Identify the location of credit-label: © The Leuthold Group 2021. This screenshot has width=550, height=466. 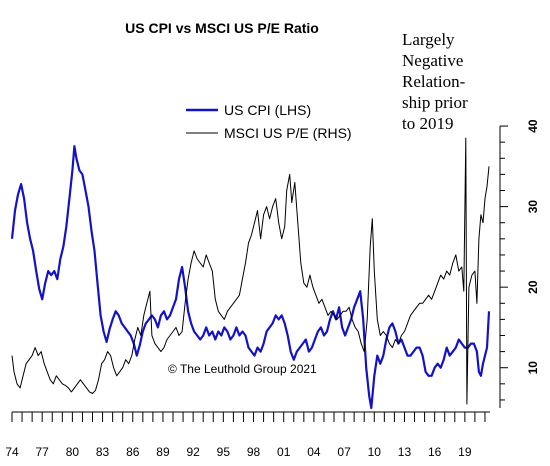
(242, 369).